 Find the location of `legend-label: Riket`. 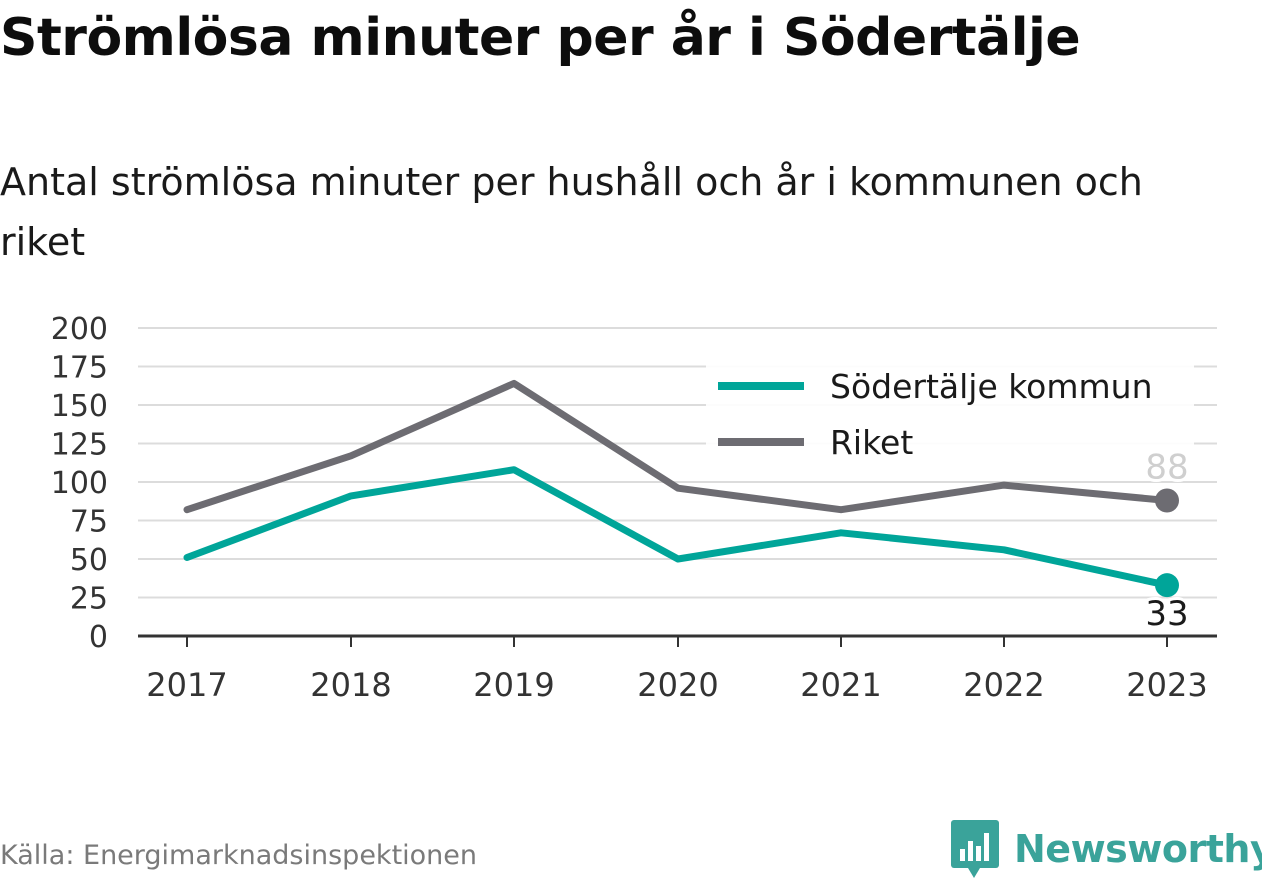

legend-label: Riket is located at coordinates (871, 442).